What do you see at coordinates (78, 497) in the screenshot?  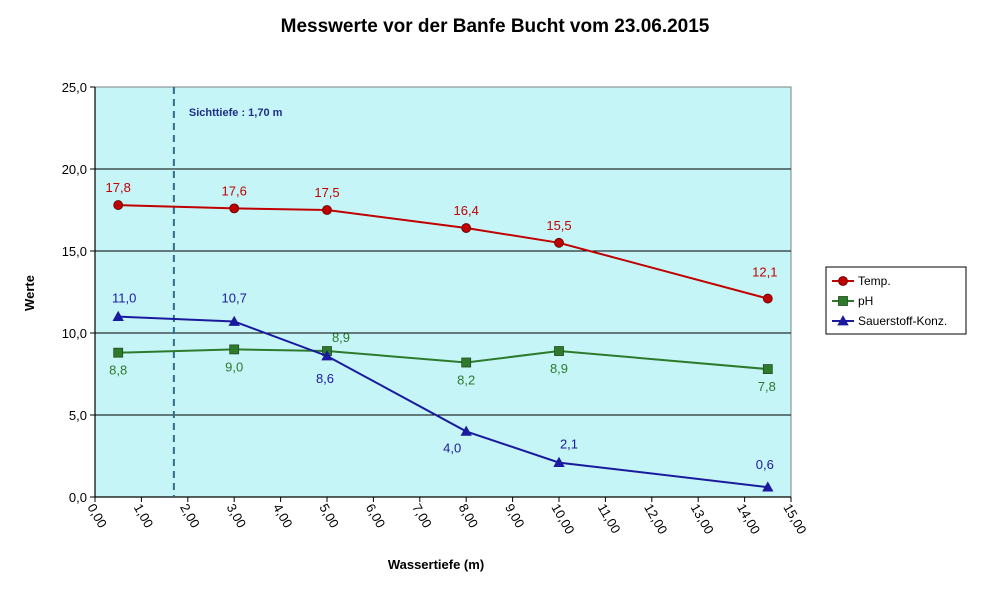 I see `y-tick-label: 0,0` at bounding box center [78, 497].